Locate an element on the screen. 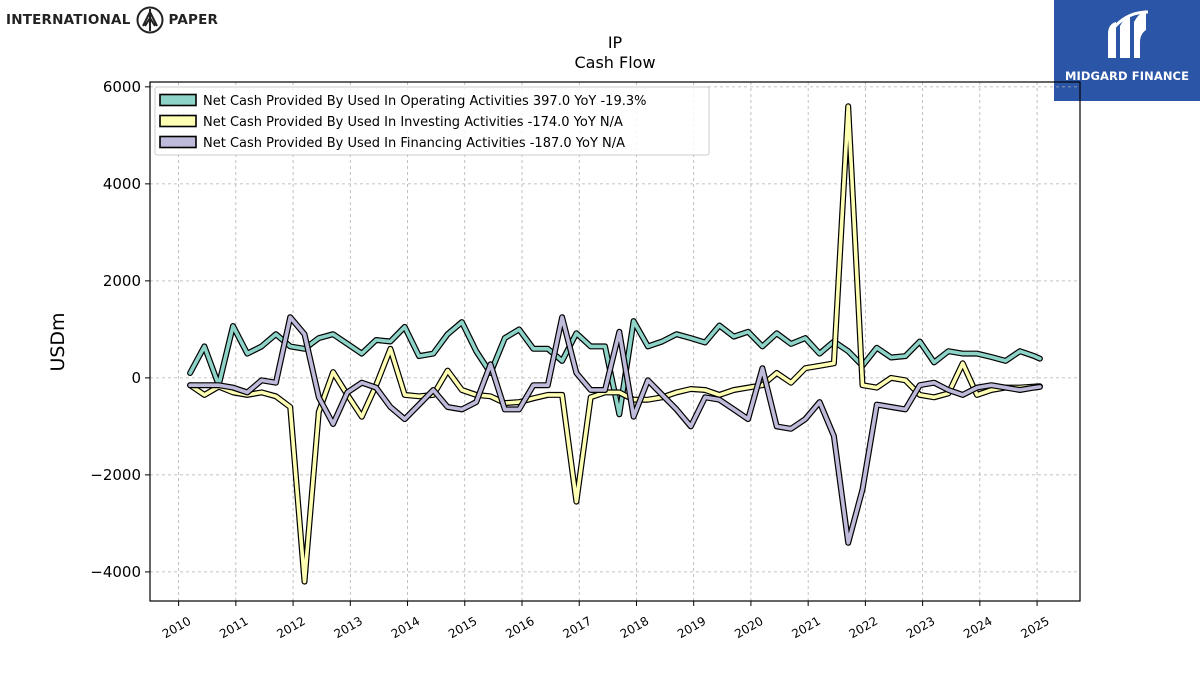  x-tick-label: 2025 is located at coordinates (1034, 627).